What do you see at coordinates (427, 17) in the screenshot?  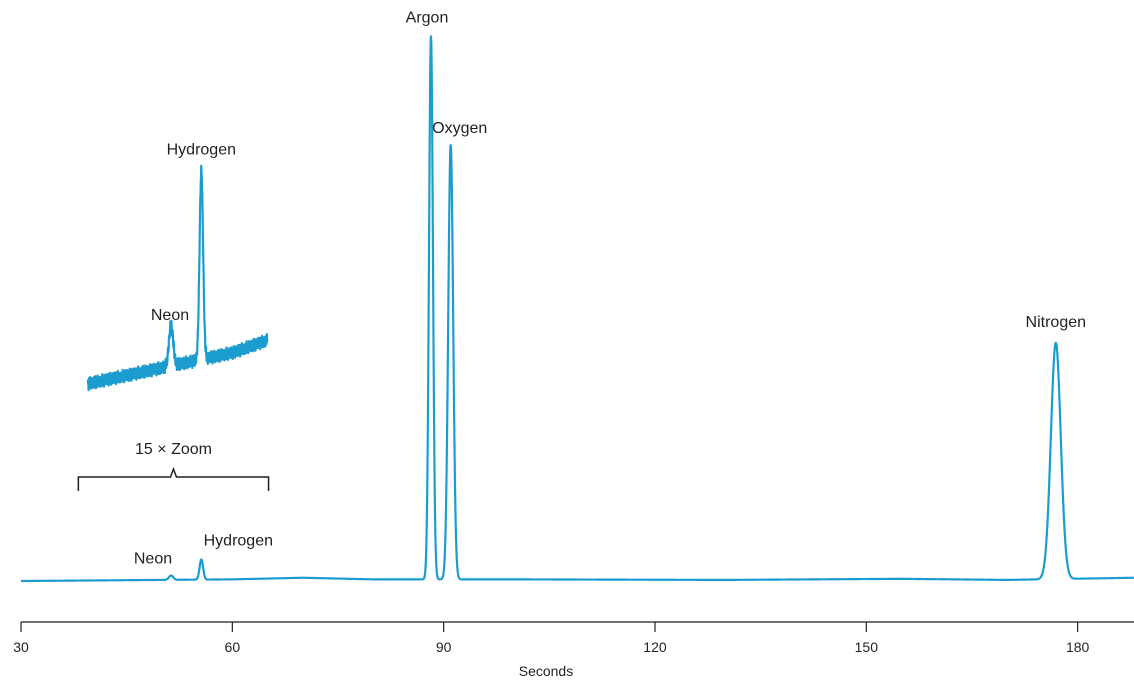 I see `peak-label-argon: Argon` at bounding box center [427, 17].